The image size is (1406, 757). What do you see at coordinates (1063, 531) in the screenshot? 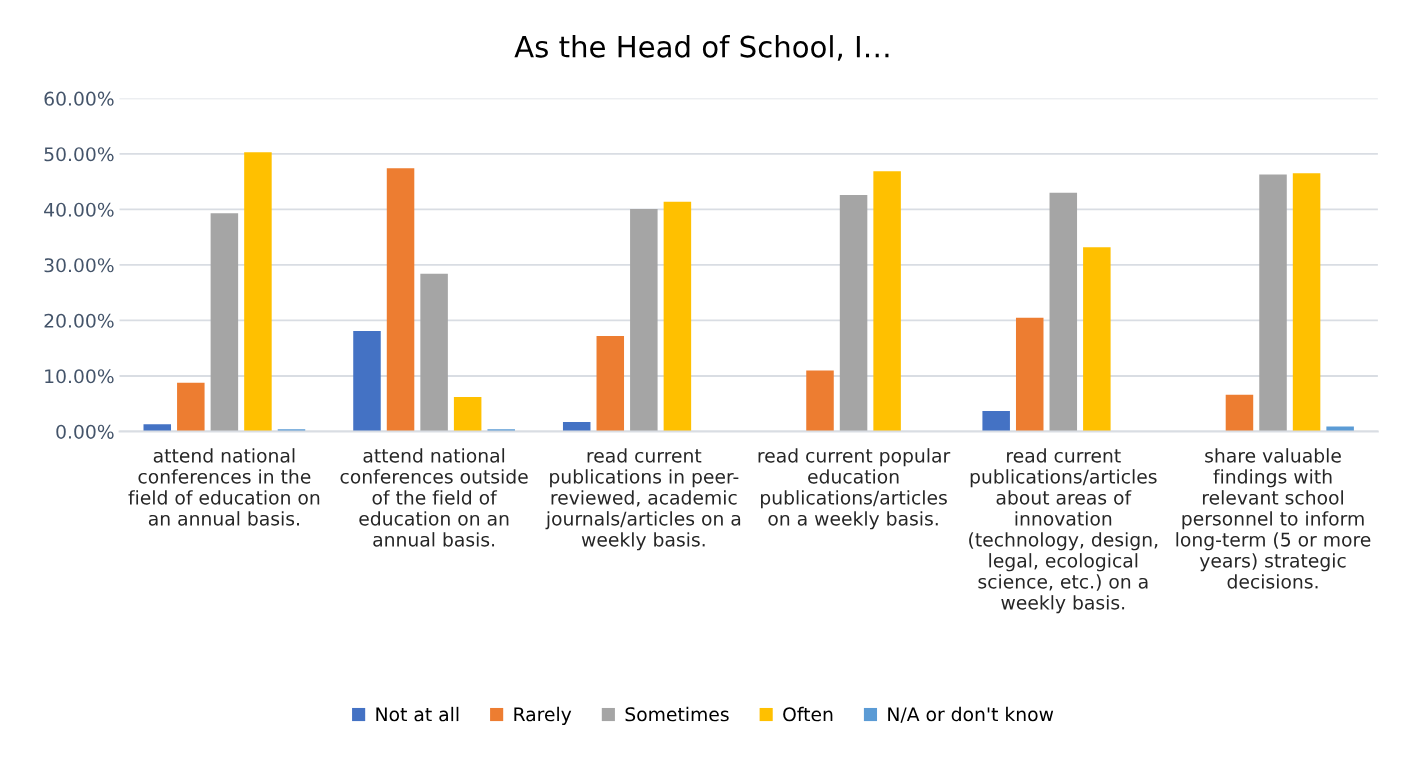
I see `x-tick-label: read current publications/articles about areas of innovation (technology, design, legal, ecological science, etc.) on a weekly basis.` at bounding box center [1063, 531].